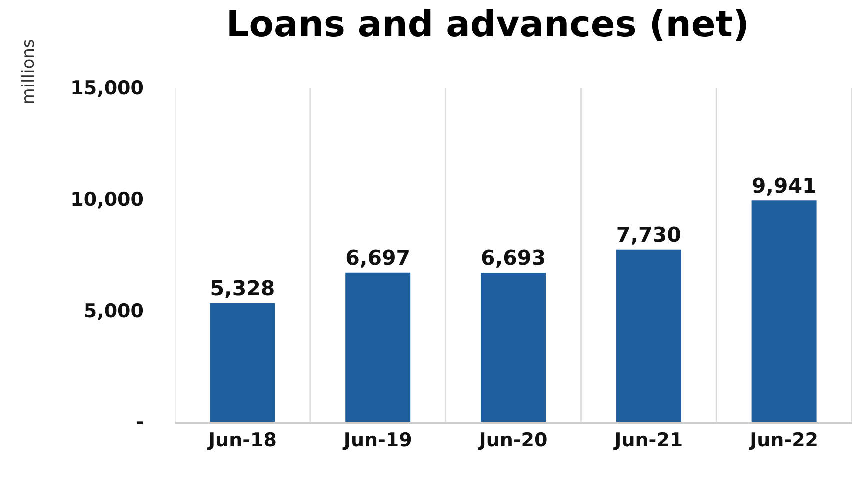 The width and height of the screenshot is (856, 480). Describe the element at coordinates (107, 199) in the screenshot. I see `y-tick-label: 10,000` at that location.